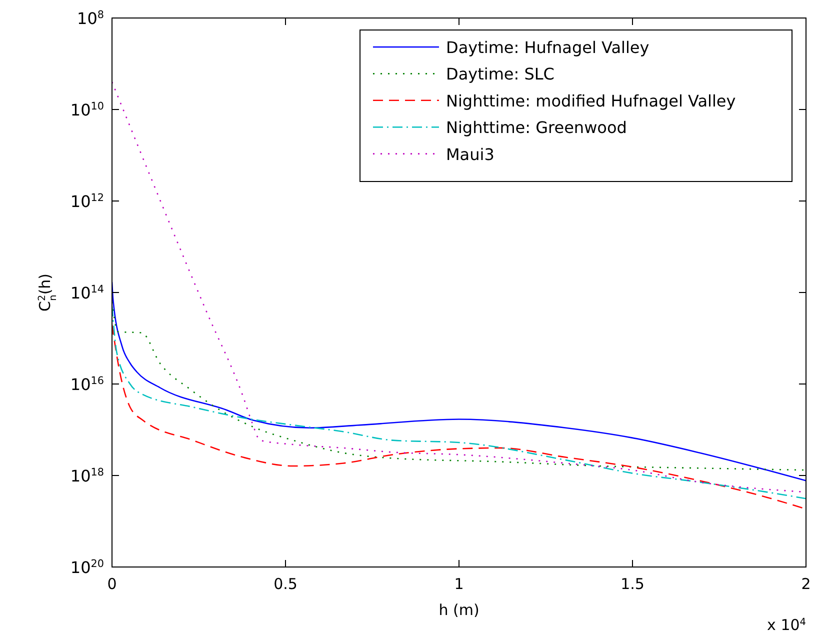 The height and width of the screenshot is (637, 813). What do you see at coordinates (536, 128) in the screenshot?
I see `legend-label: Nighttime: Greenwood` at bounding box center [536, 128].